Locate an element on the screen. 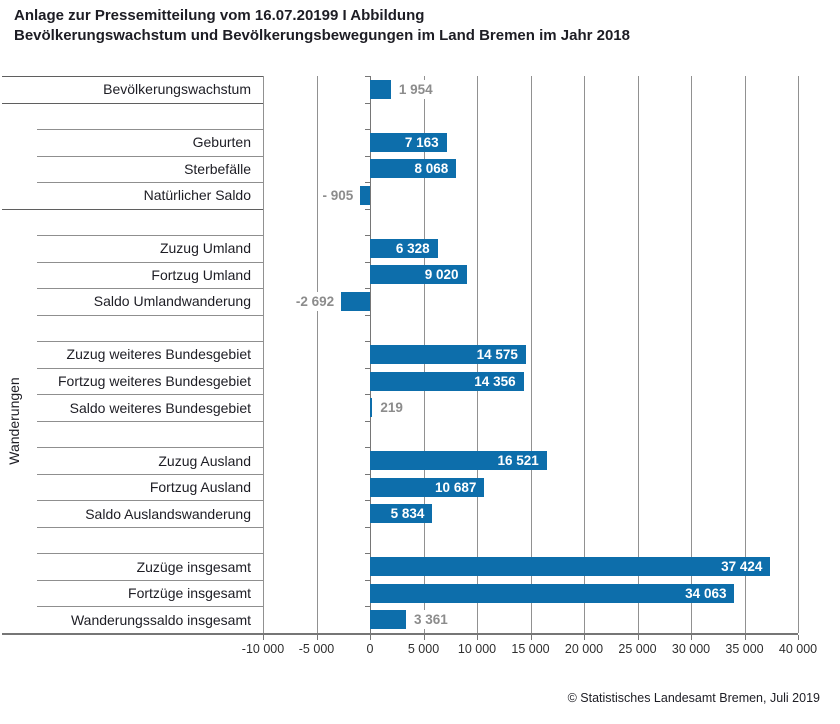 This screenshot has height=724, width=840. category-label: Saldo Auslandswanderung is located at coordinates (168, 513).